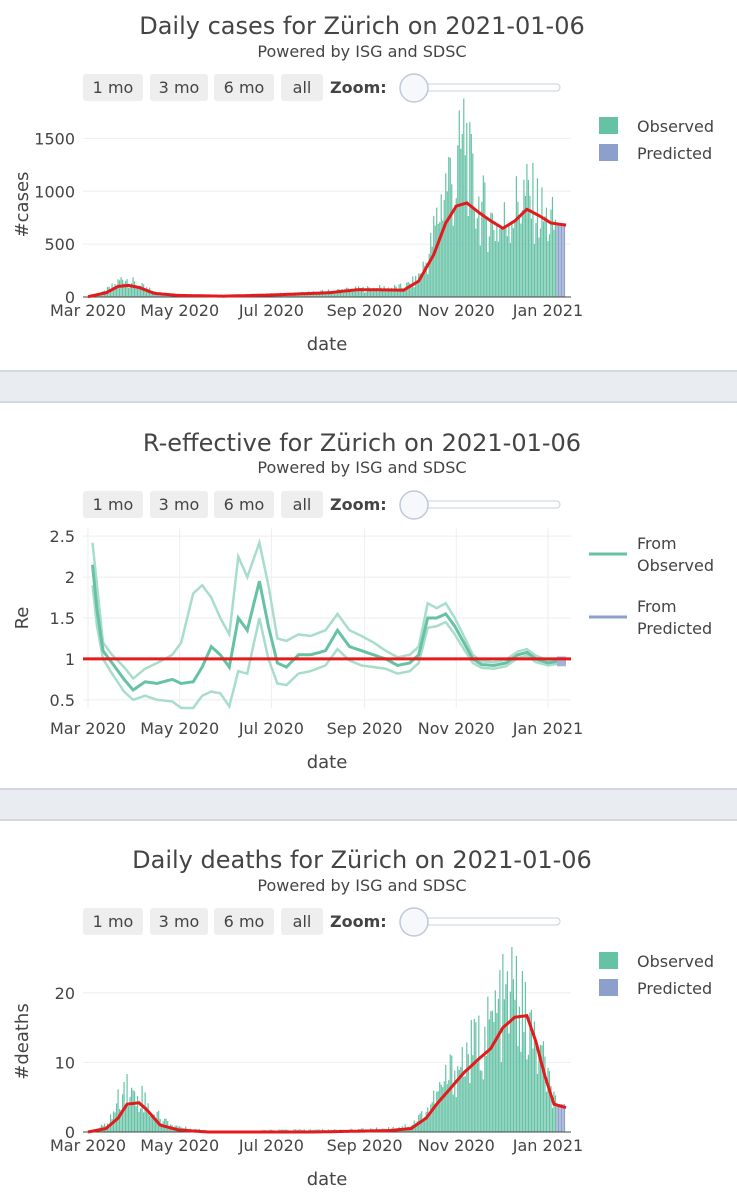 The width and height of the screenshot is (737, 1204). I want to click on legend-label-predicted: Predicted, so click(674, 153).